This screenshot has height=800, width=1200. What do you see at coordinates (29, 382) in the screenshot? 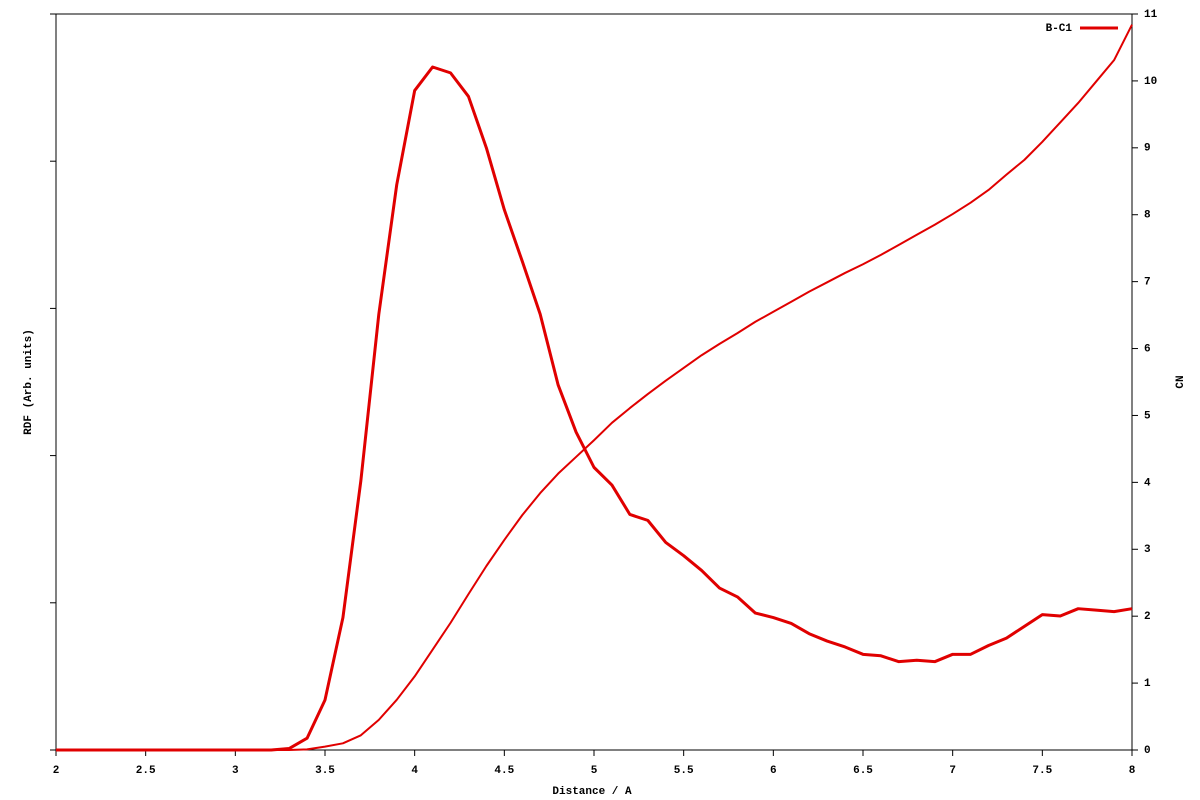
I see `y-axis-label: RDF (Arb. units)` at bounding box center [29, 382].